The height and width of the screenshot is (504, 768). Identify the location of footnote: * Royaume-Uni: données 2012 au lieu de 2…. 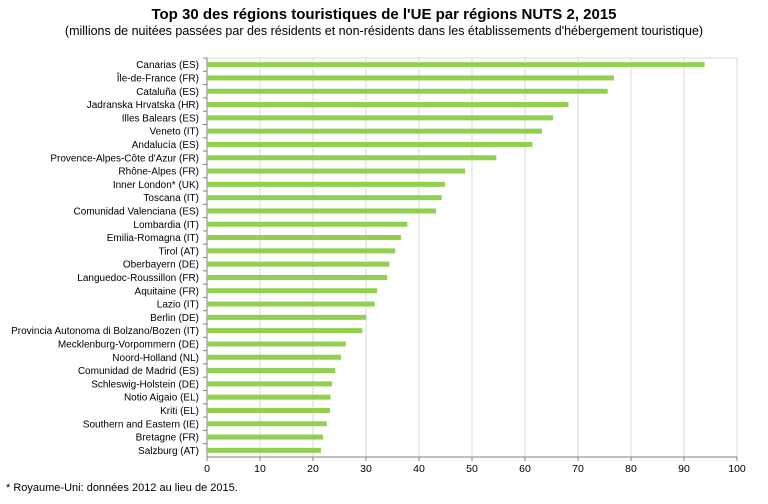
(122, 488).